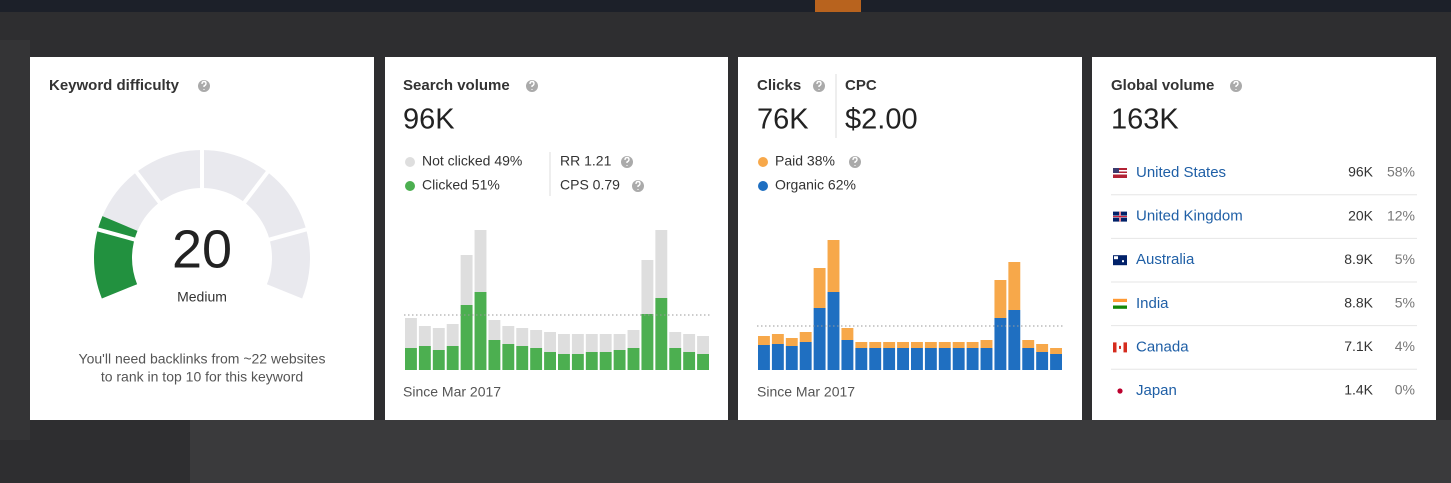 Image resolution: width=1451 pixels, height=483 pixels. I want to click on country-link: Japan, so click(1156, 390).